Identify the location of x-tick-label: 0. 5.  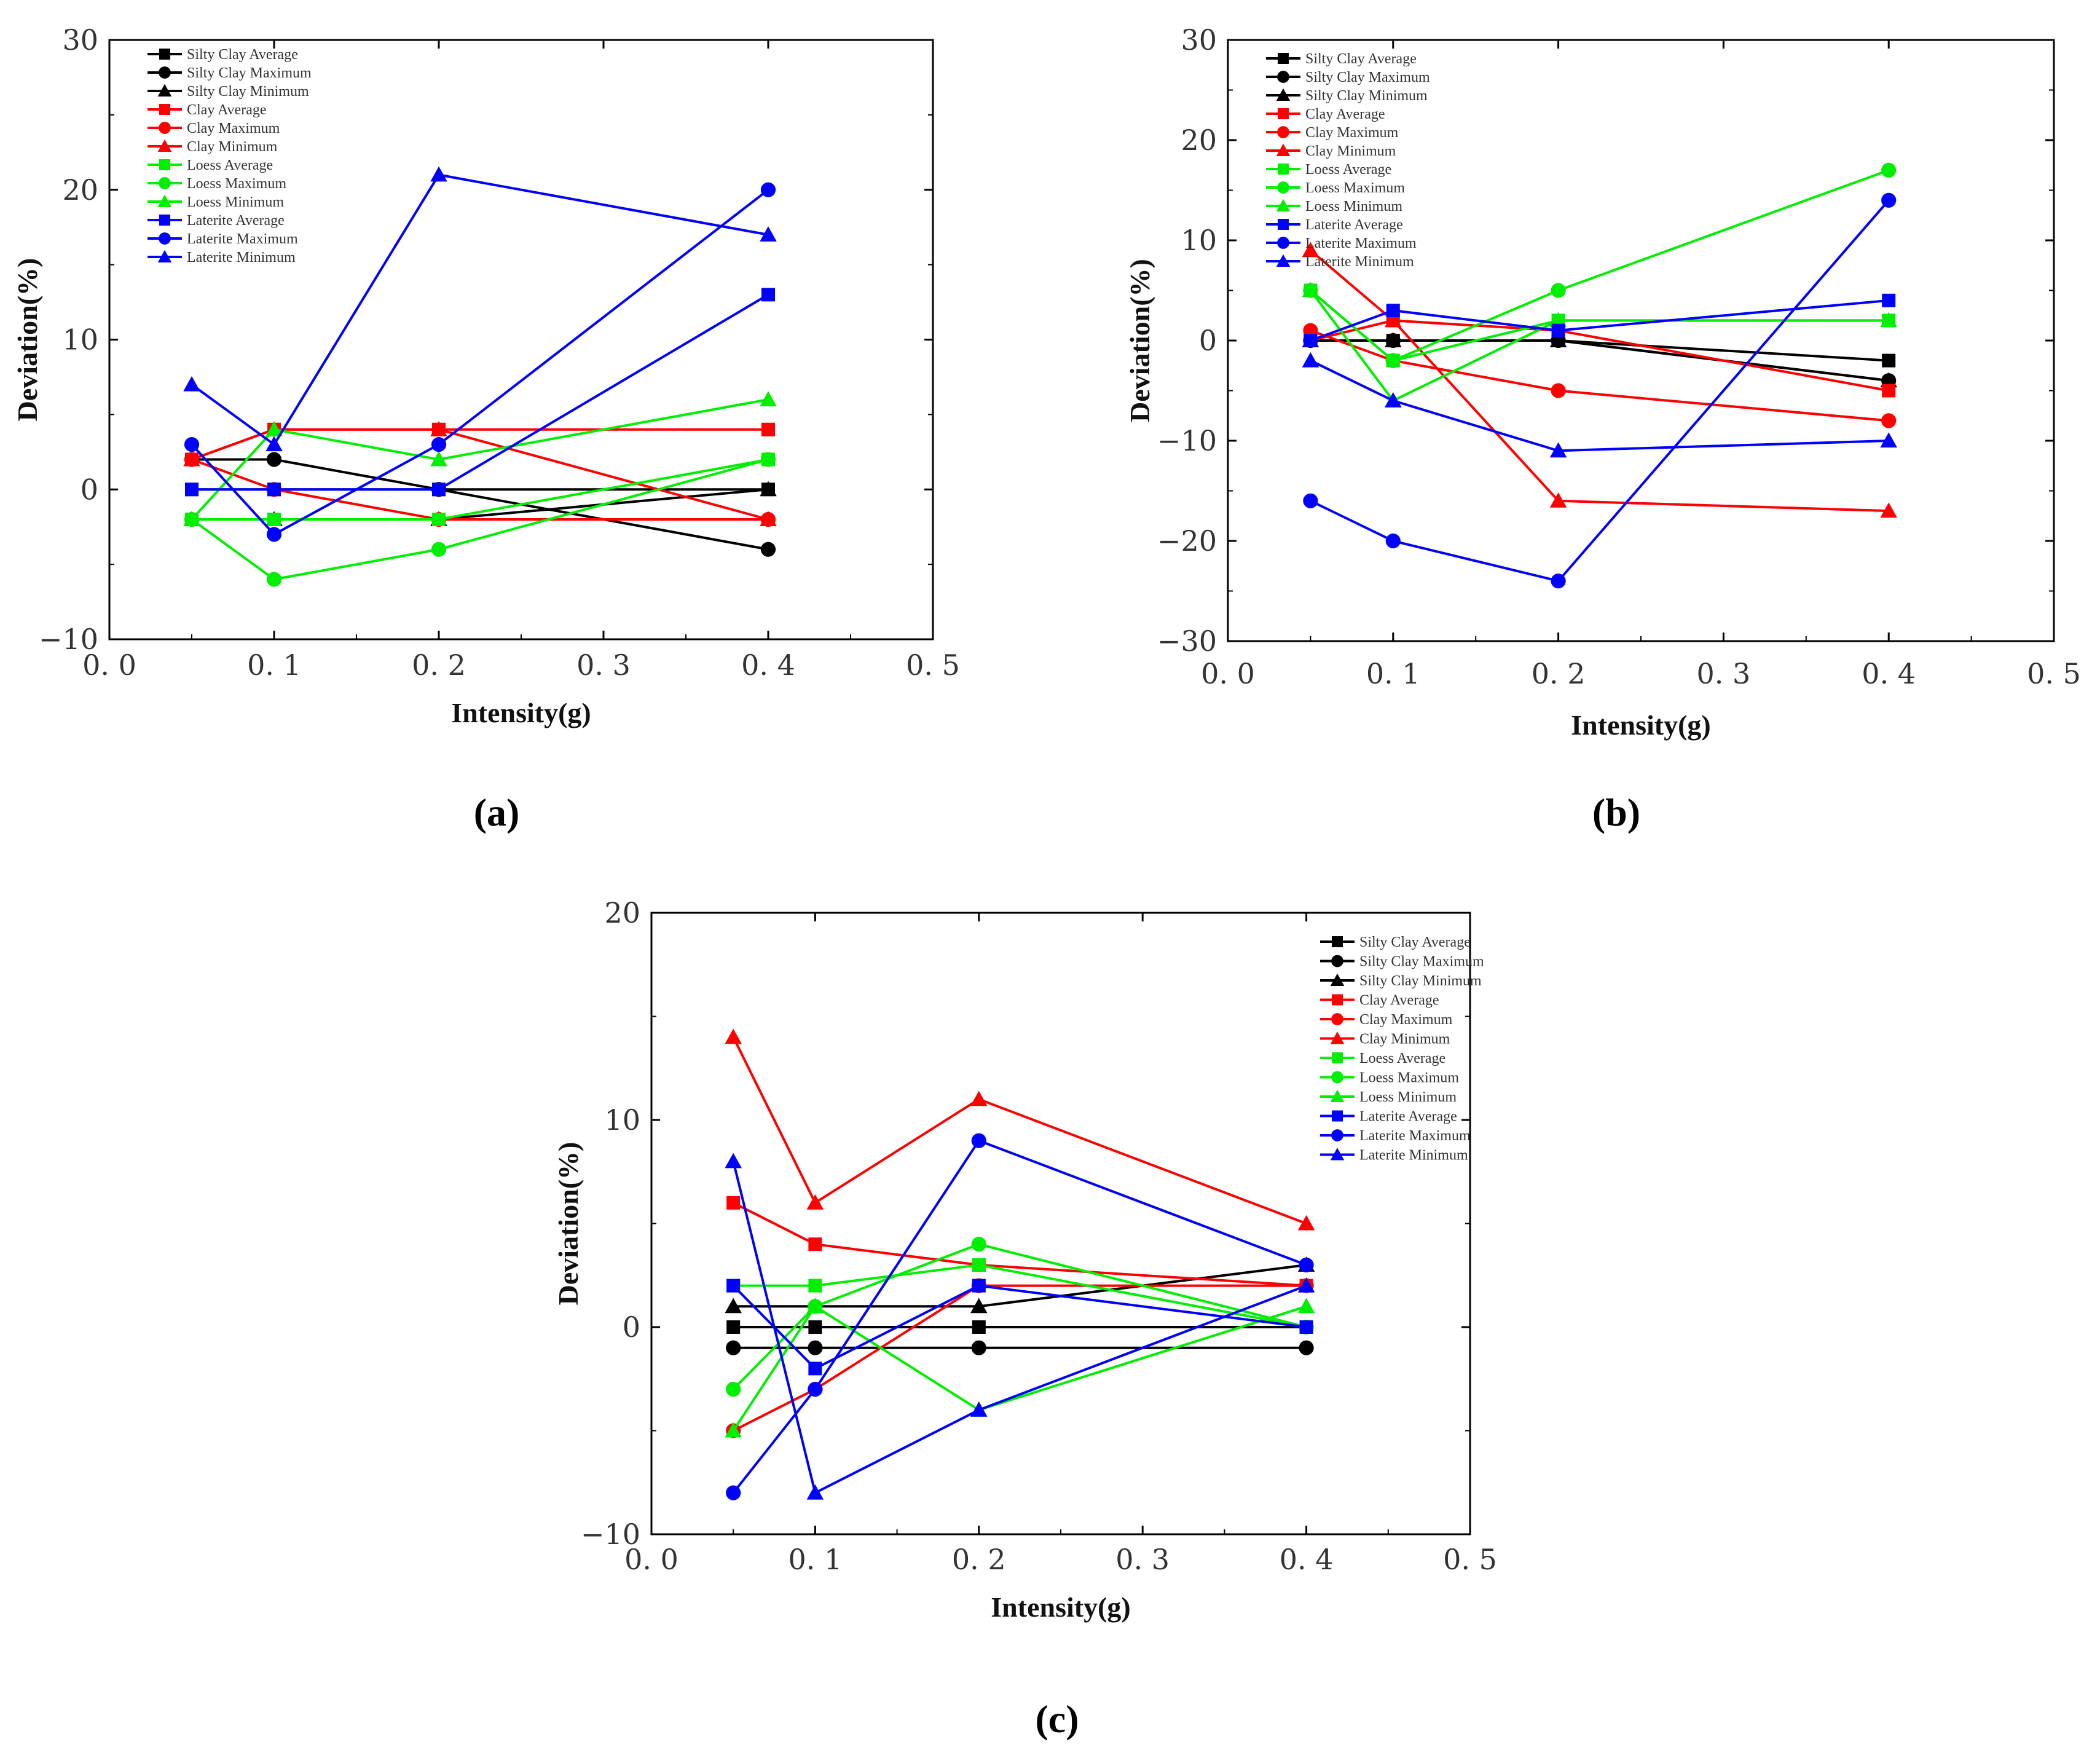
(2054, 674).